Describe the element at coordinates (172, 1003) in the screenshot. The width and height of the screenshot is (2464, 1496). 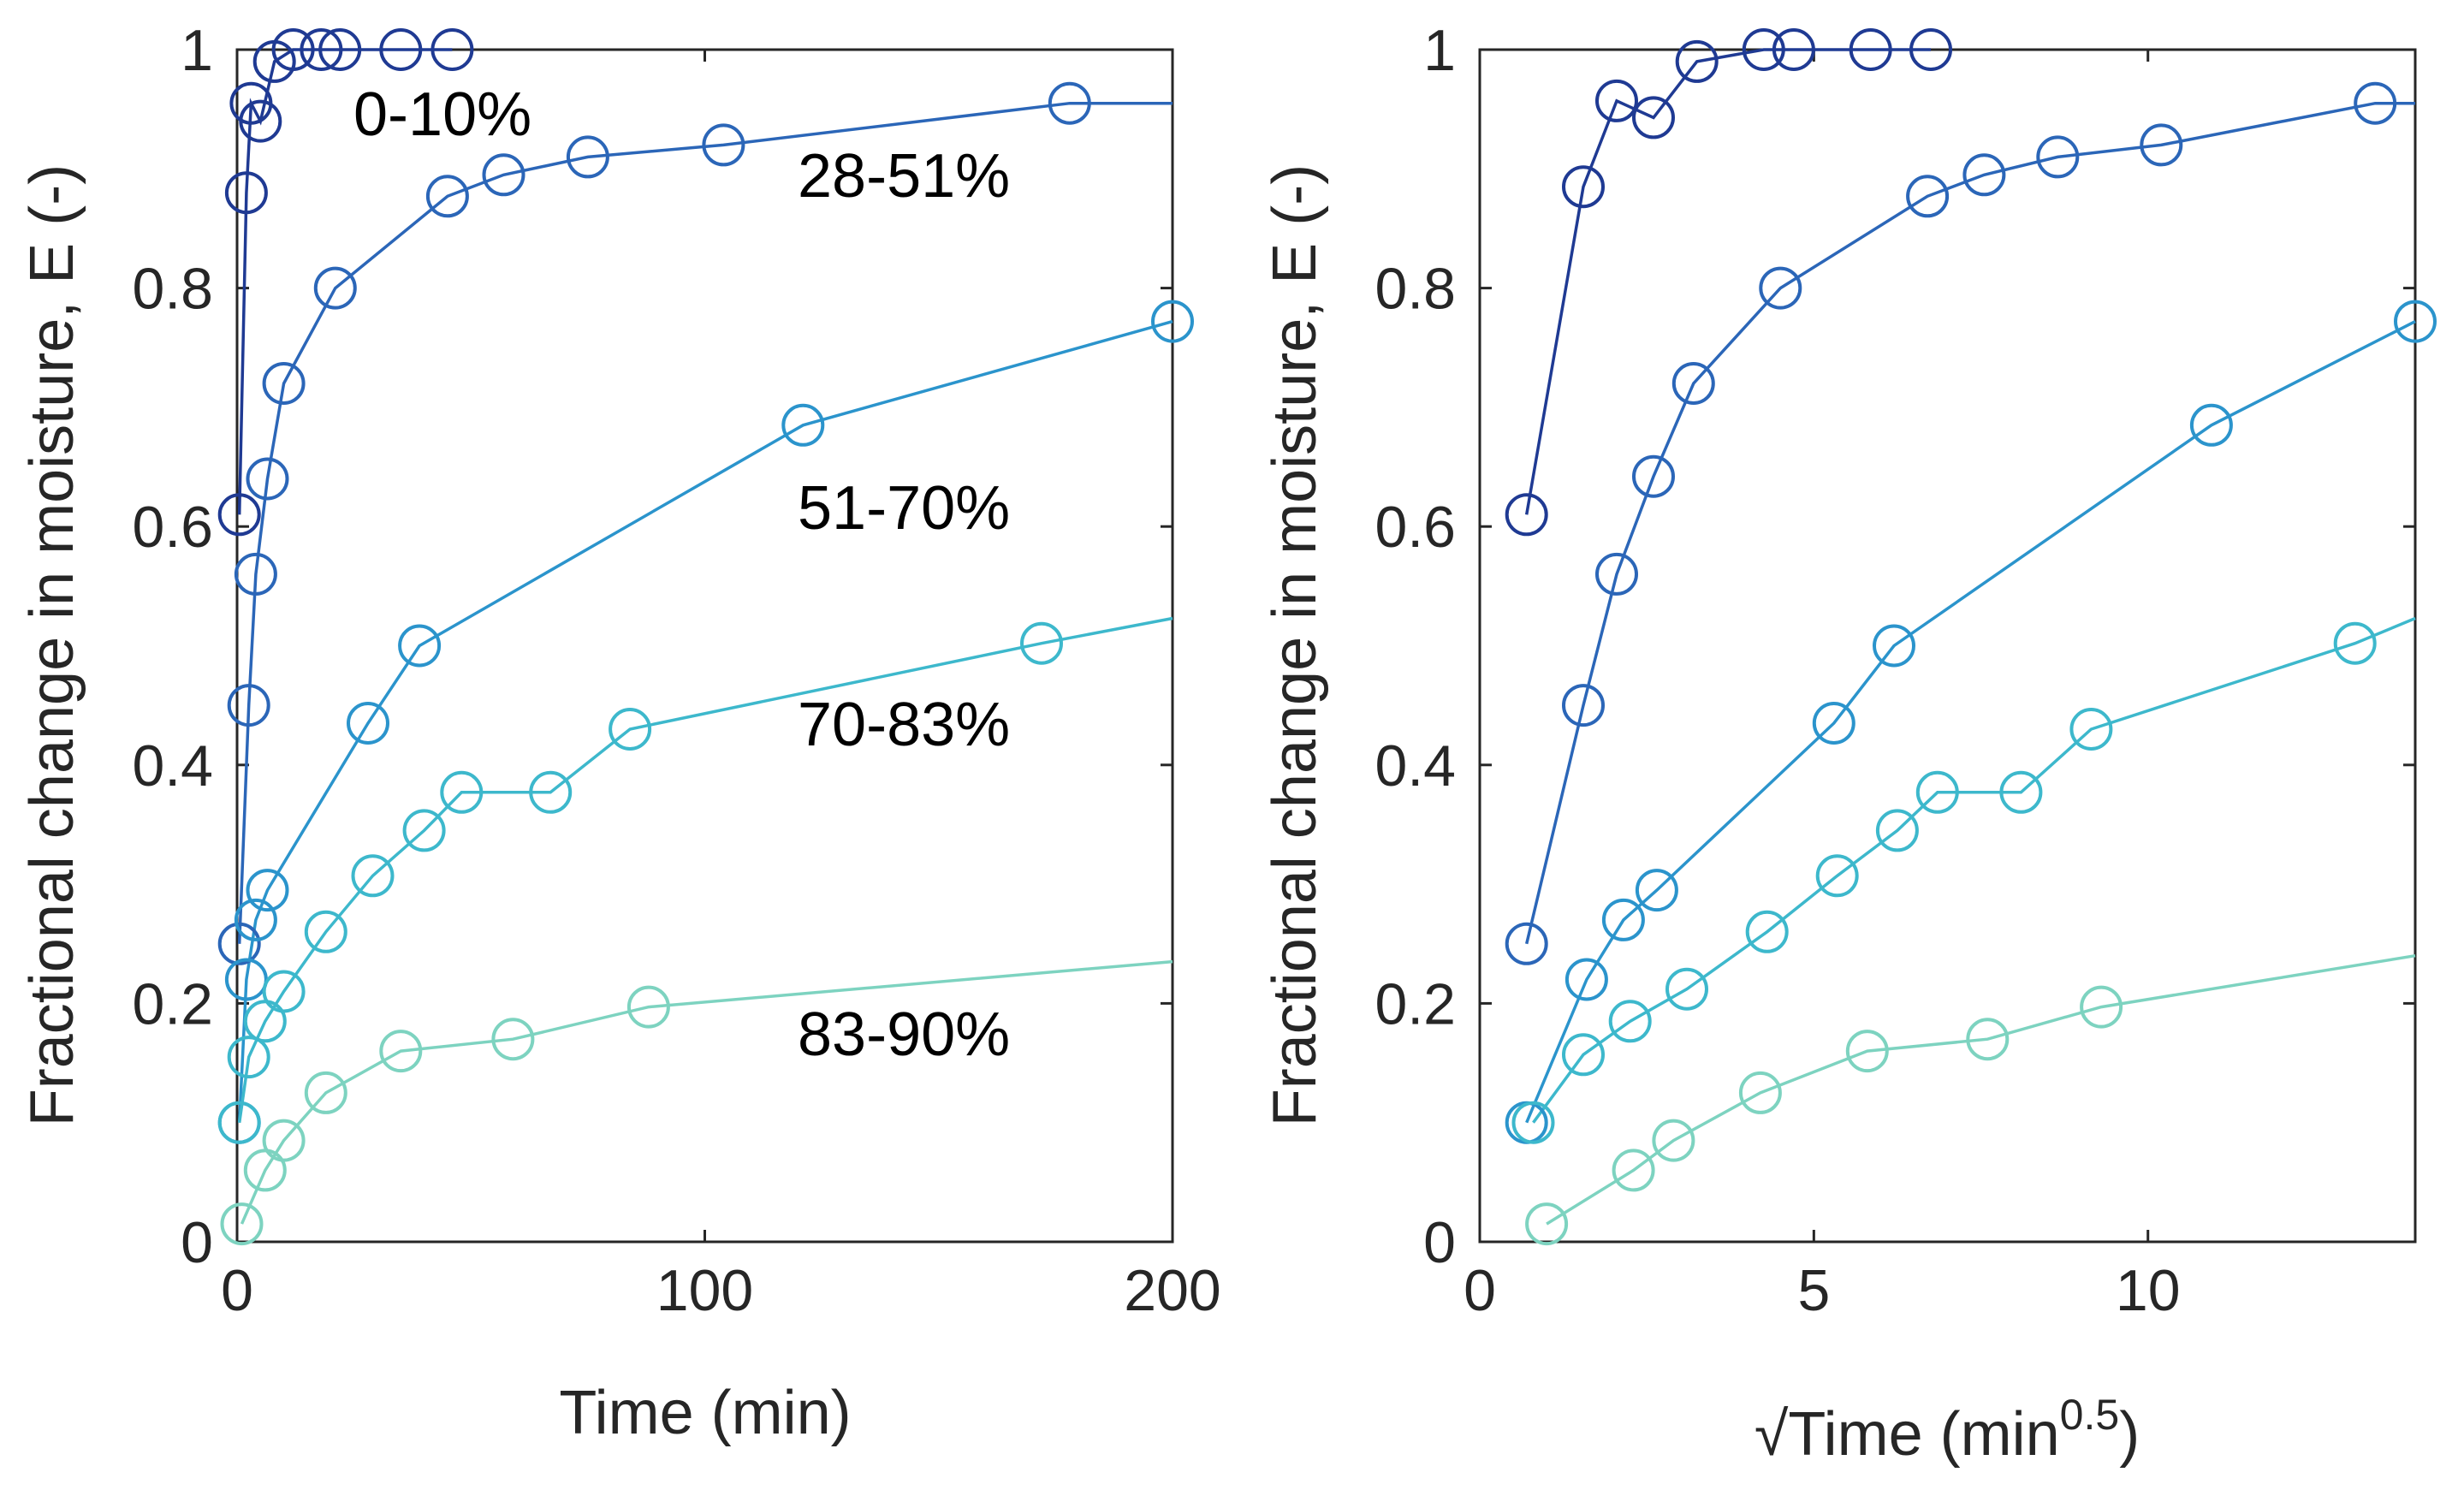
I see `y-tick-label: 0.2` at that location.